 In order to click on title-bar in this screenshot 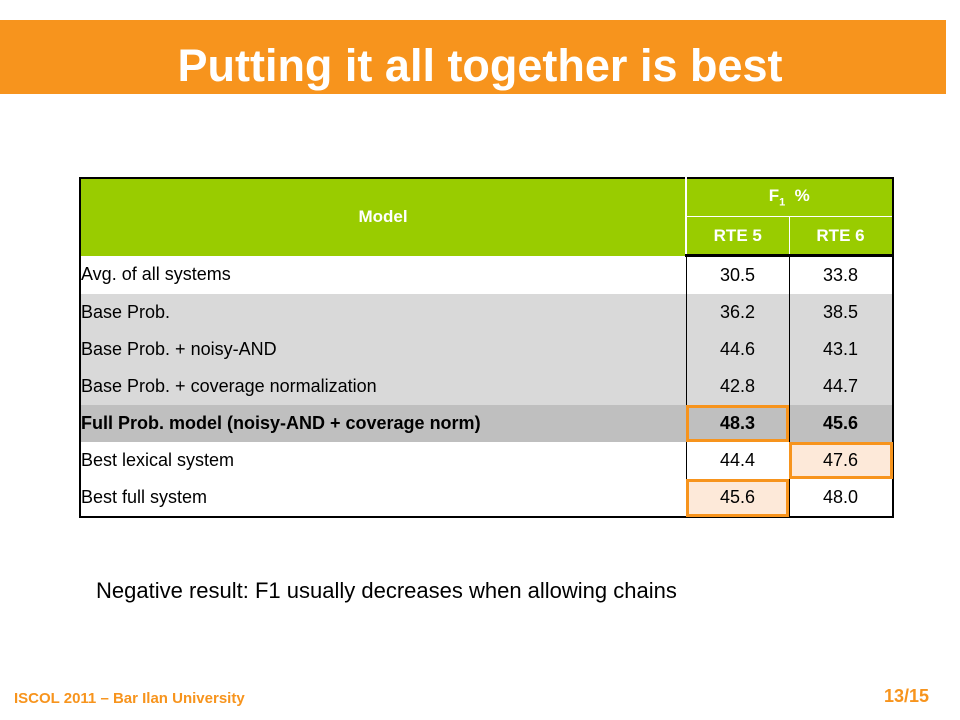, I will do `click(473, 57)`.